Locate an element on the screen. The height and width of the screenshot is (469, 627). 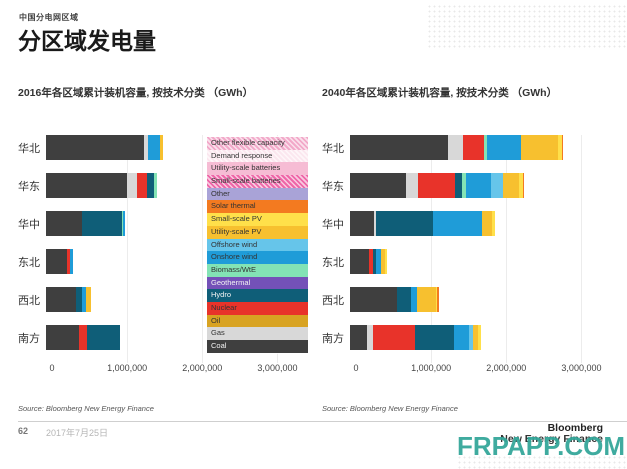
bar-row-3: 东北 is located at coordinates (160, 261).